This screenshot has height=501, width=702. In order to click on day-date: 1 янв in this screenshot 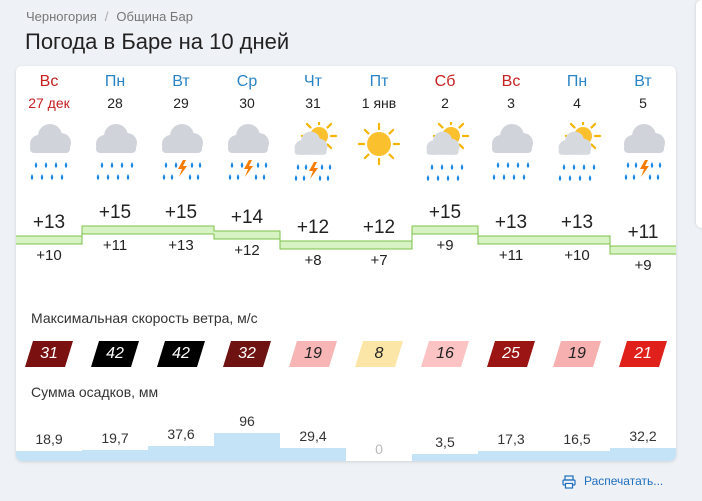, I will do `click(379, 103)`.